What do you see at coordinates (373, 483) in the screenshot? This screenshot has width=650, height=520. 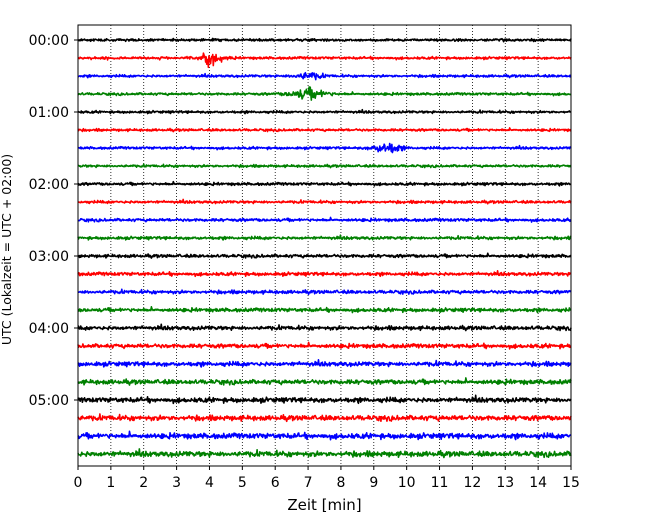 I see `x-tick-label: 9` at bounding box center [373, 483].